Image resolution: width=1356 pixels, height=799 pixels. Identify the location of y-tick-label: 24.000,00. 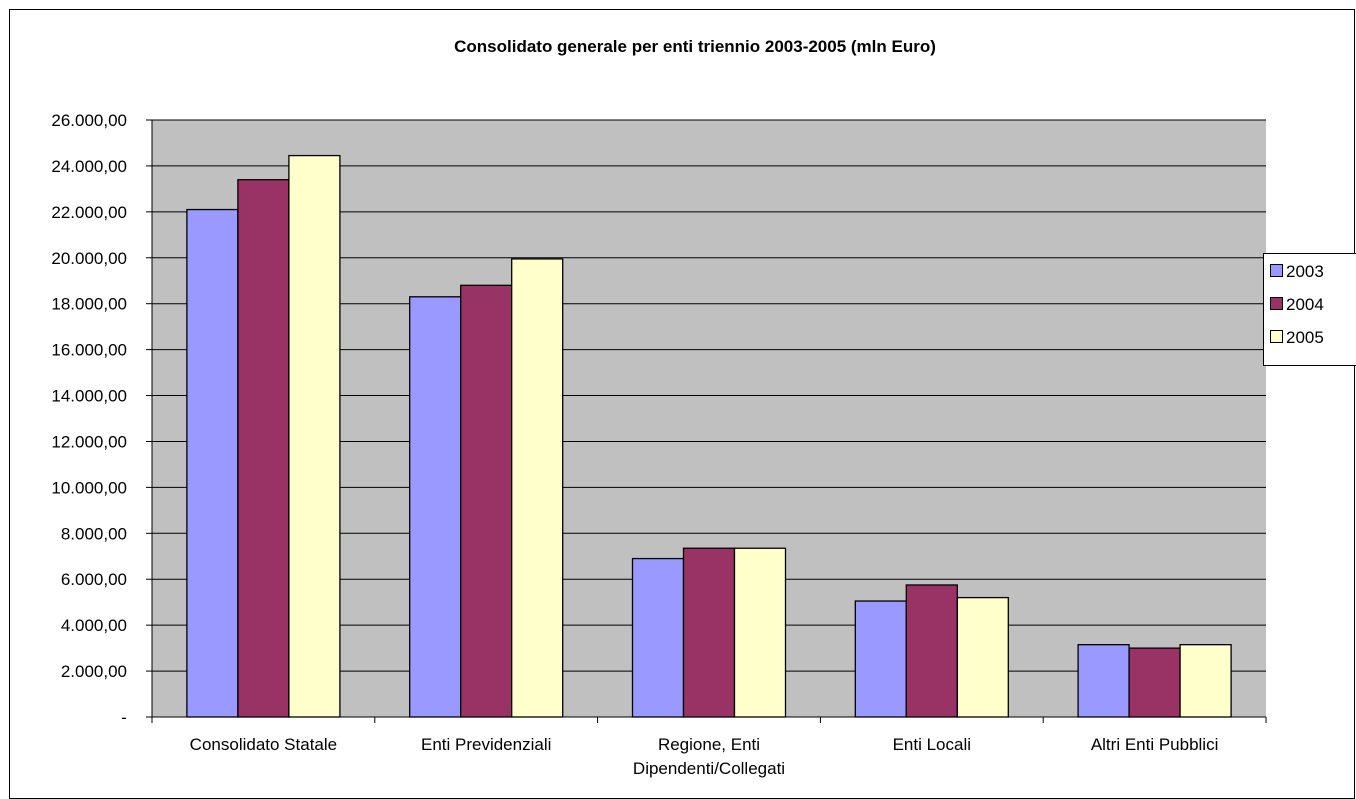
(89, 166).